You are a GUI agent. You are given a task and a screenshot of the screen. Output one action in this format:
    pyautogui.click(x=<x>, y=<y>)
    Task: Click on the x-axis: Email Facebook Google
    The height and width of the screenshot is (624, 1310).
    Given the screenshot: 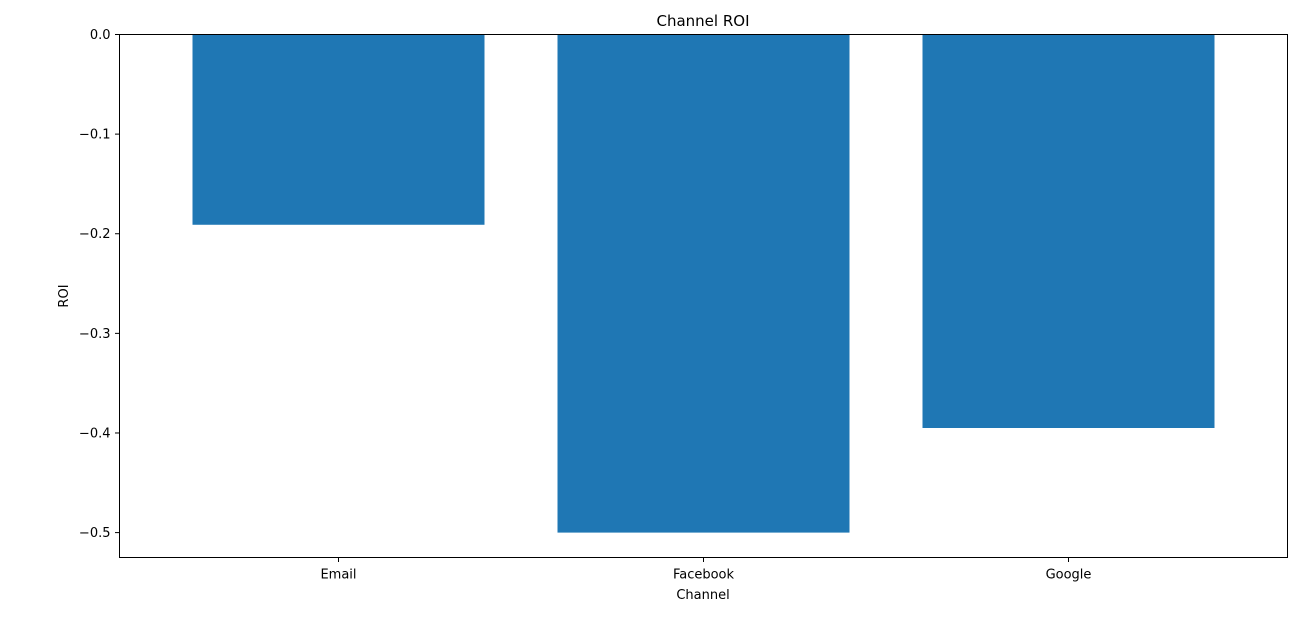 What is the action you would take?
    pyautogui.click(x=706, y=570)
    